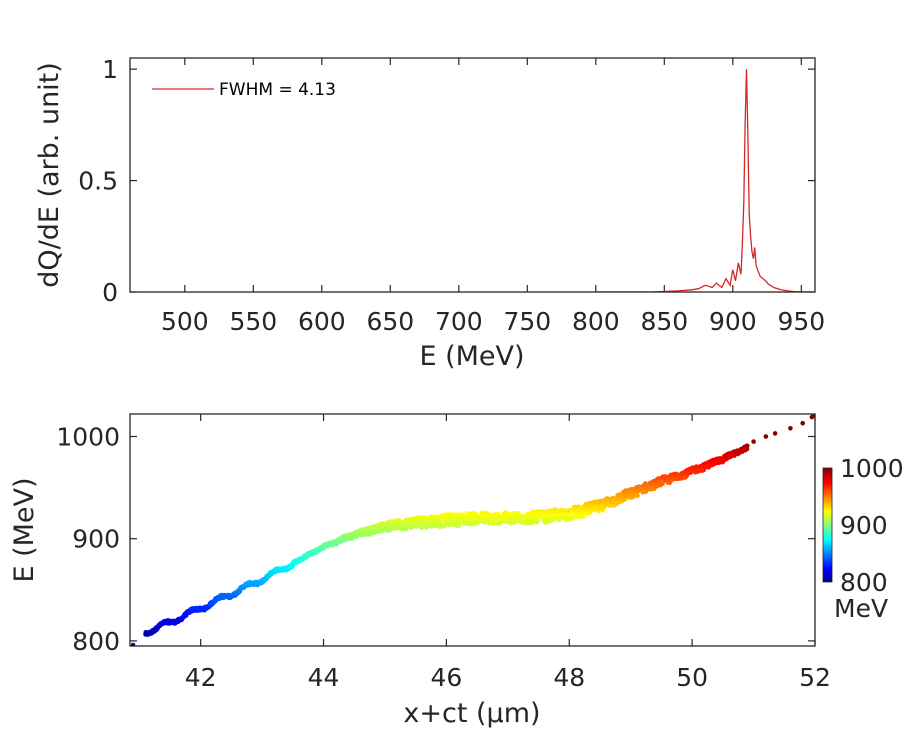 The height and width of the screenshot is (752, 902). What do you see at coordinates (446, 677) in the screenshot?
I see `phase-space-x-tick-label: 46` at bounding box center [446, 677].